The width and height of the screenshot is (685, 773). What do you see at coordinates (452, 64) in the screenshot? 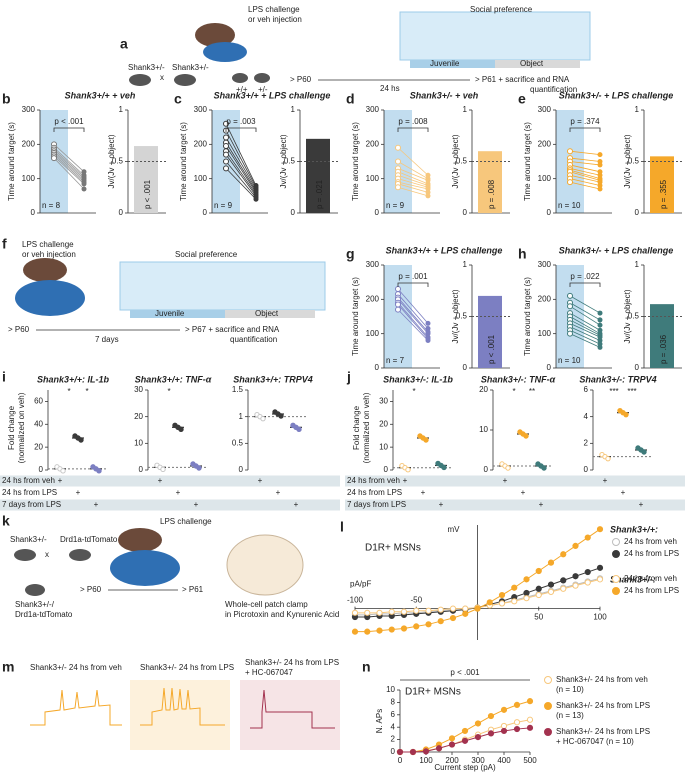
I see `zone` at bounding box center [452, 64].